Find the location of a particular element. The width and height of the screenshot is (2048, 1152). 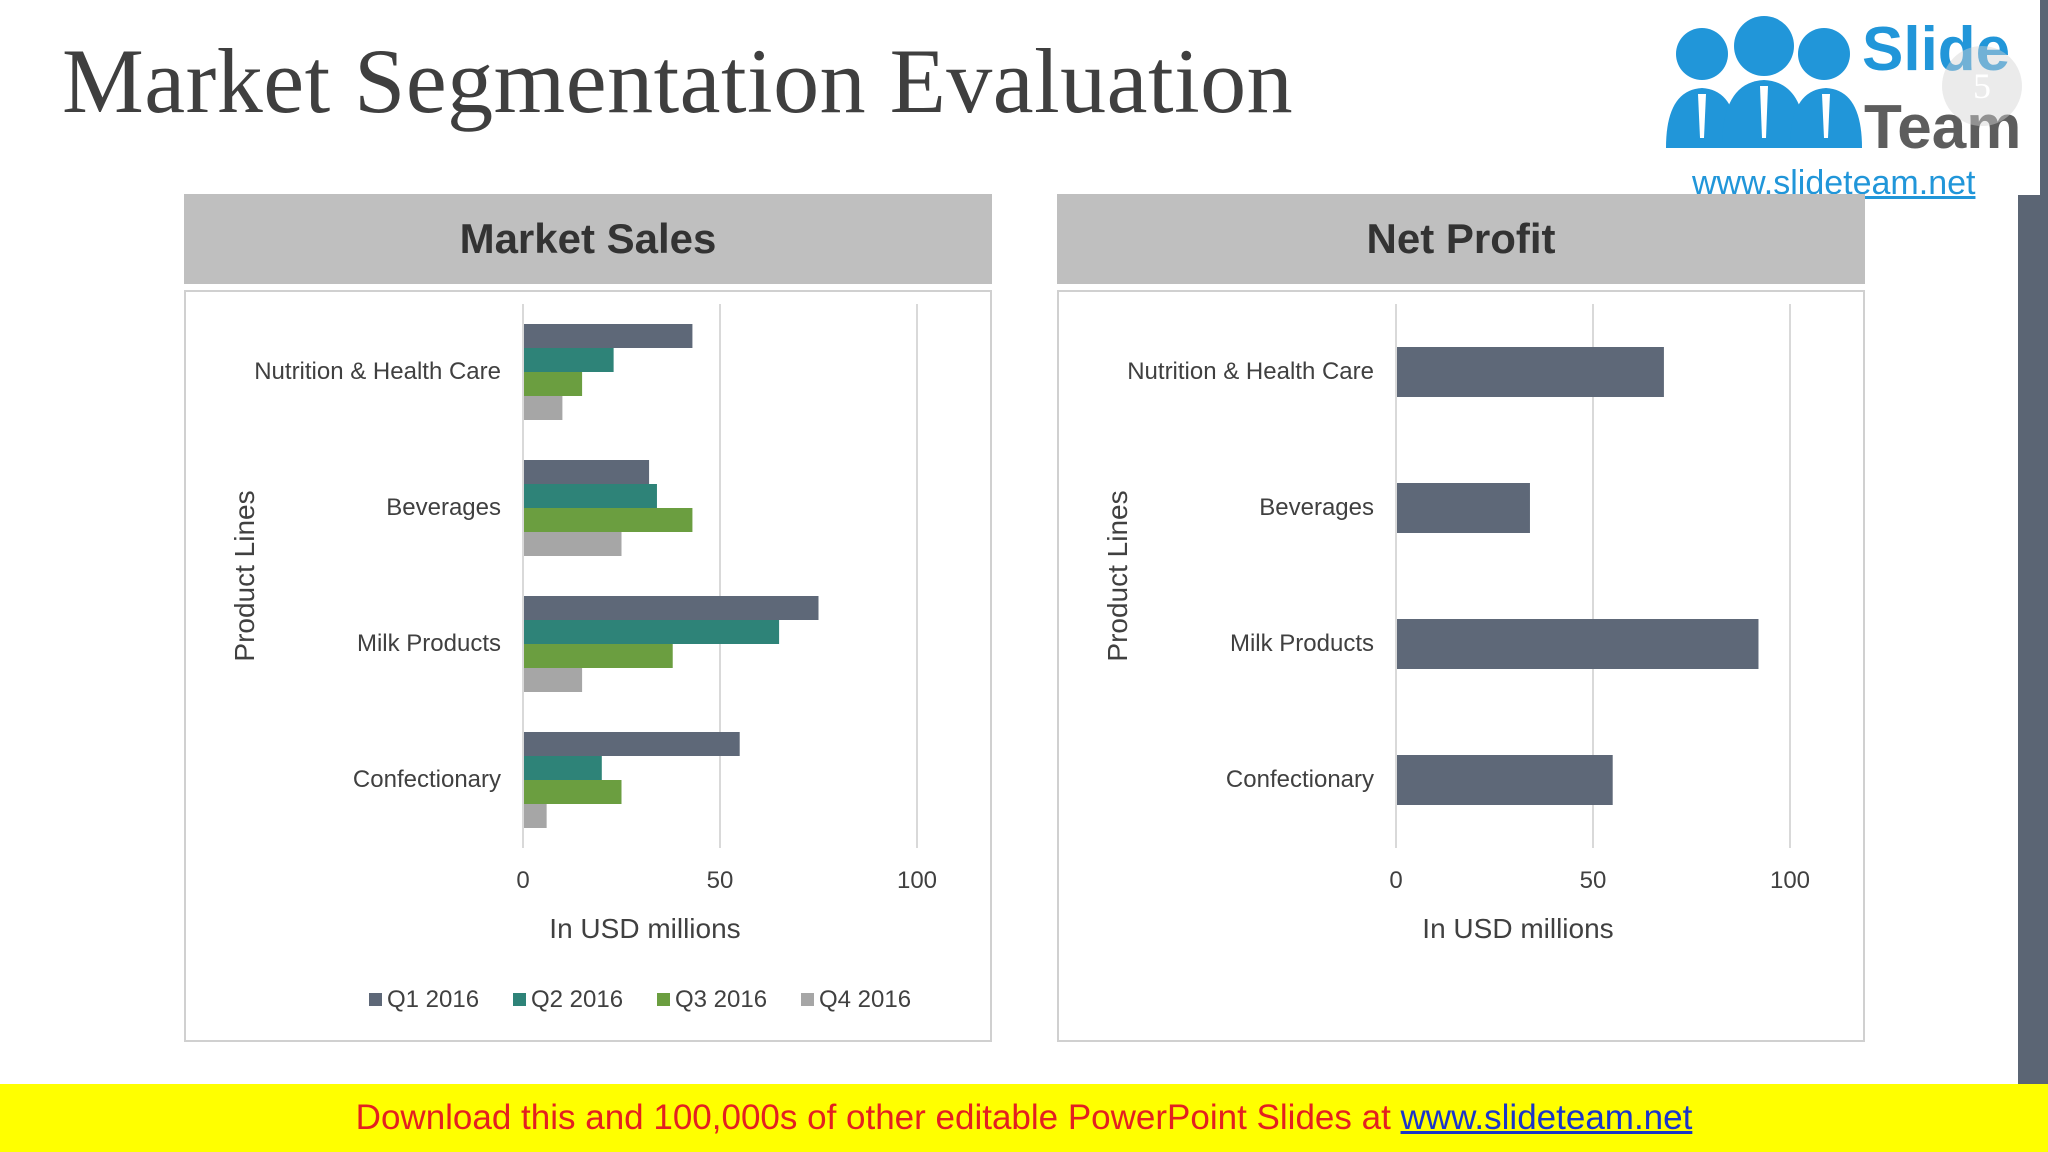

banner-link: www.slideteam.net is located at coordinates (1546, 1117).